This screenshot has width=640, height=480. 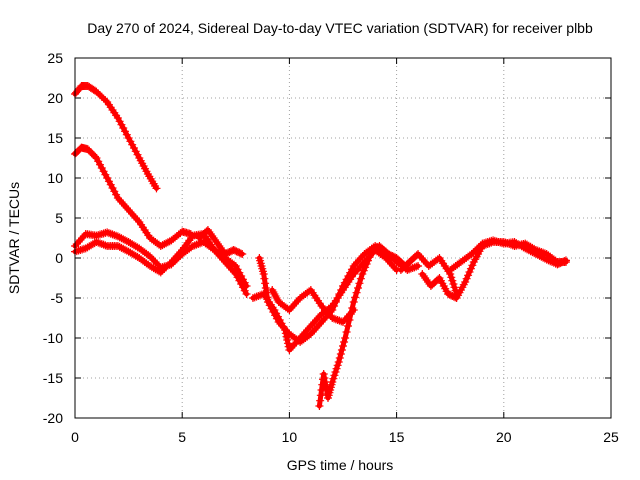 I want to click on x-tick-label: 15, so click(x=397, y=437).